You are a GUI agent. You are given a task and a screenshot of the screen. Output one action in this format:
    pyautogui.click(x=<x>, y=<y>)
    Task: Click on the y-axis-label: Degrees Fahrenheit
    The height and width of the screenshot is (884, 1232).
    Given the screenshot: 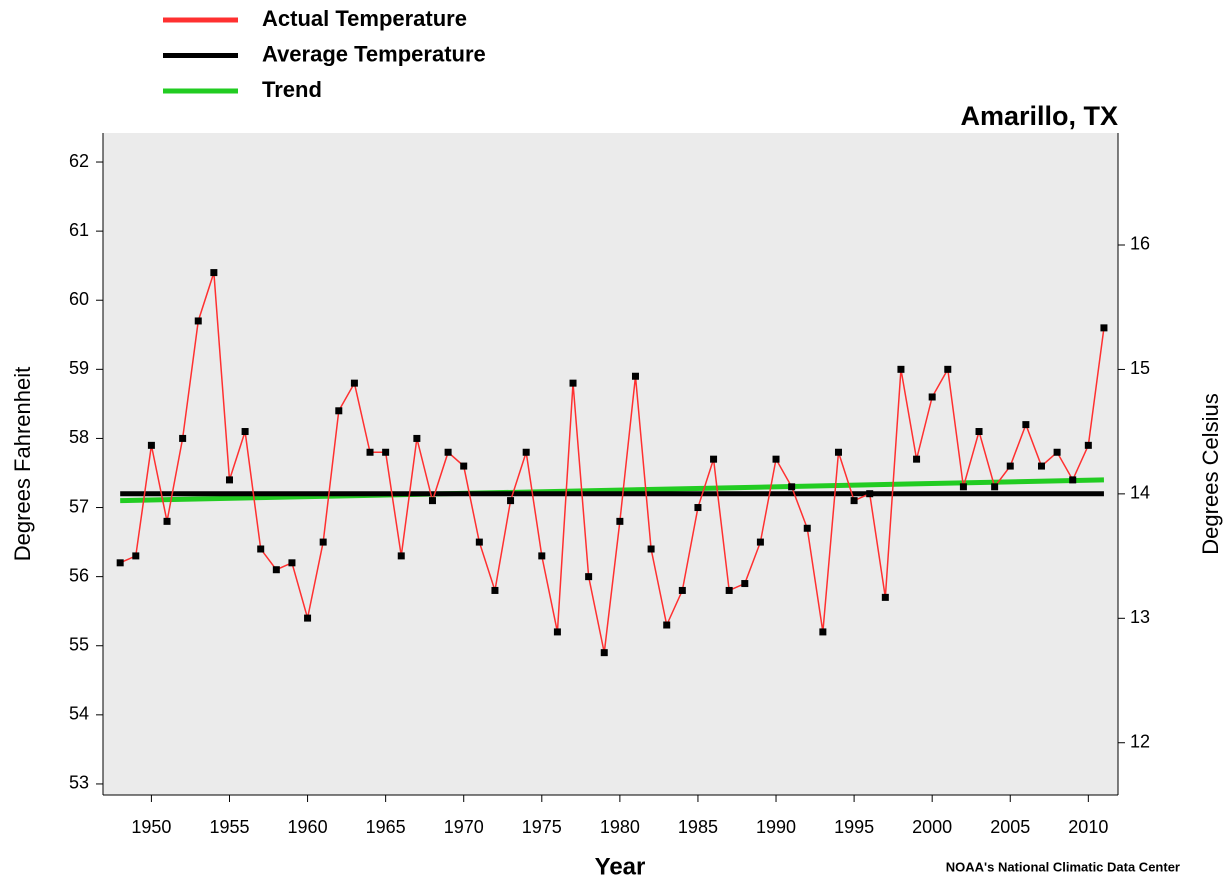 What is the action you would take?
    pyautogui.click(x=22, y=464)
    